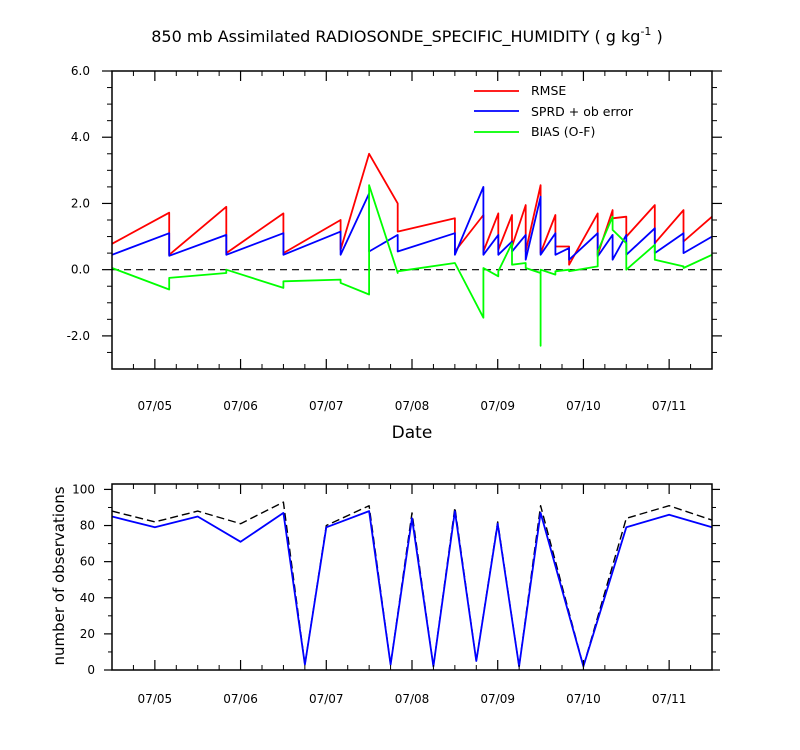 The image size is (800, 750). Describe the element at coordinates (412, 433) in the screenshot. I see `x-axis-label: Date` at that location.